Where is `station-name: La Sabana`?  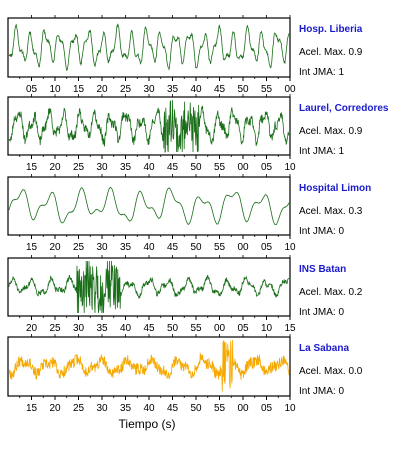 station-name: La Sabana is located at coordinates (324, 348).